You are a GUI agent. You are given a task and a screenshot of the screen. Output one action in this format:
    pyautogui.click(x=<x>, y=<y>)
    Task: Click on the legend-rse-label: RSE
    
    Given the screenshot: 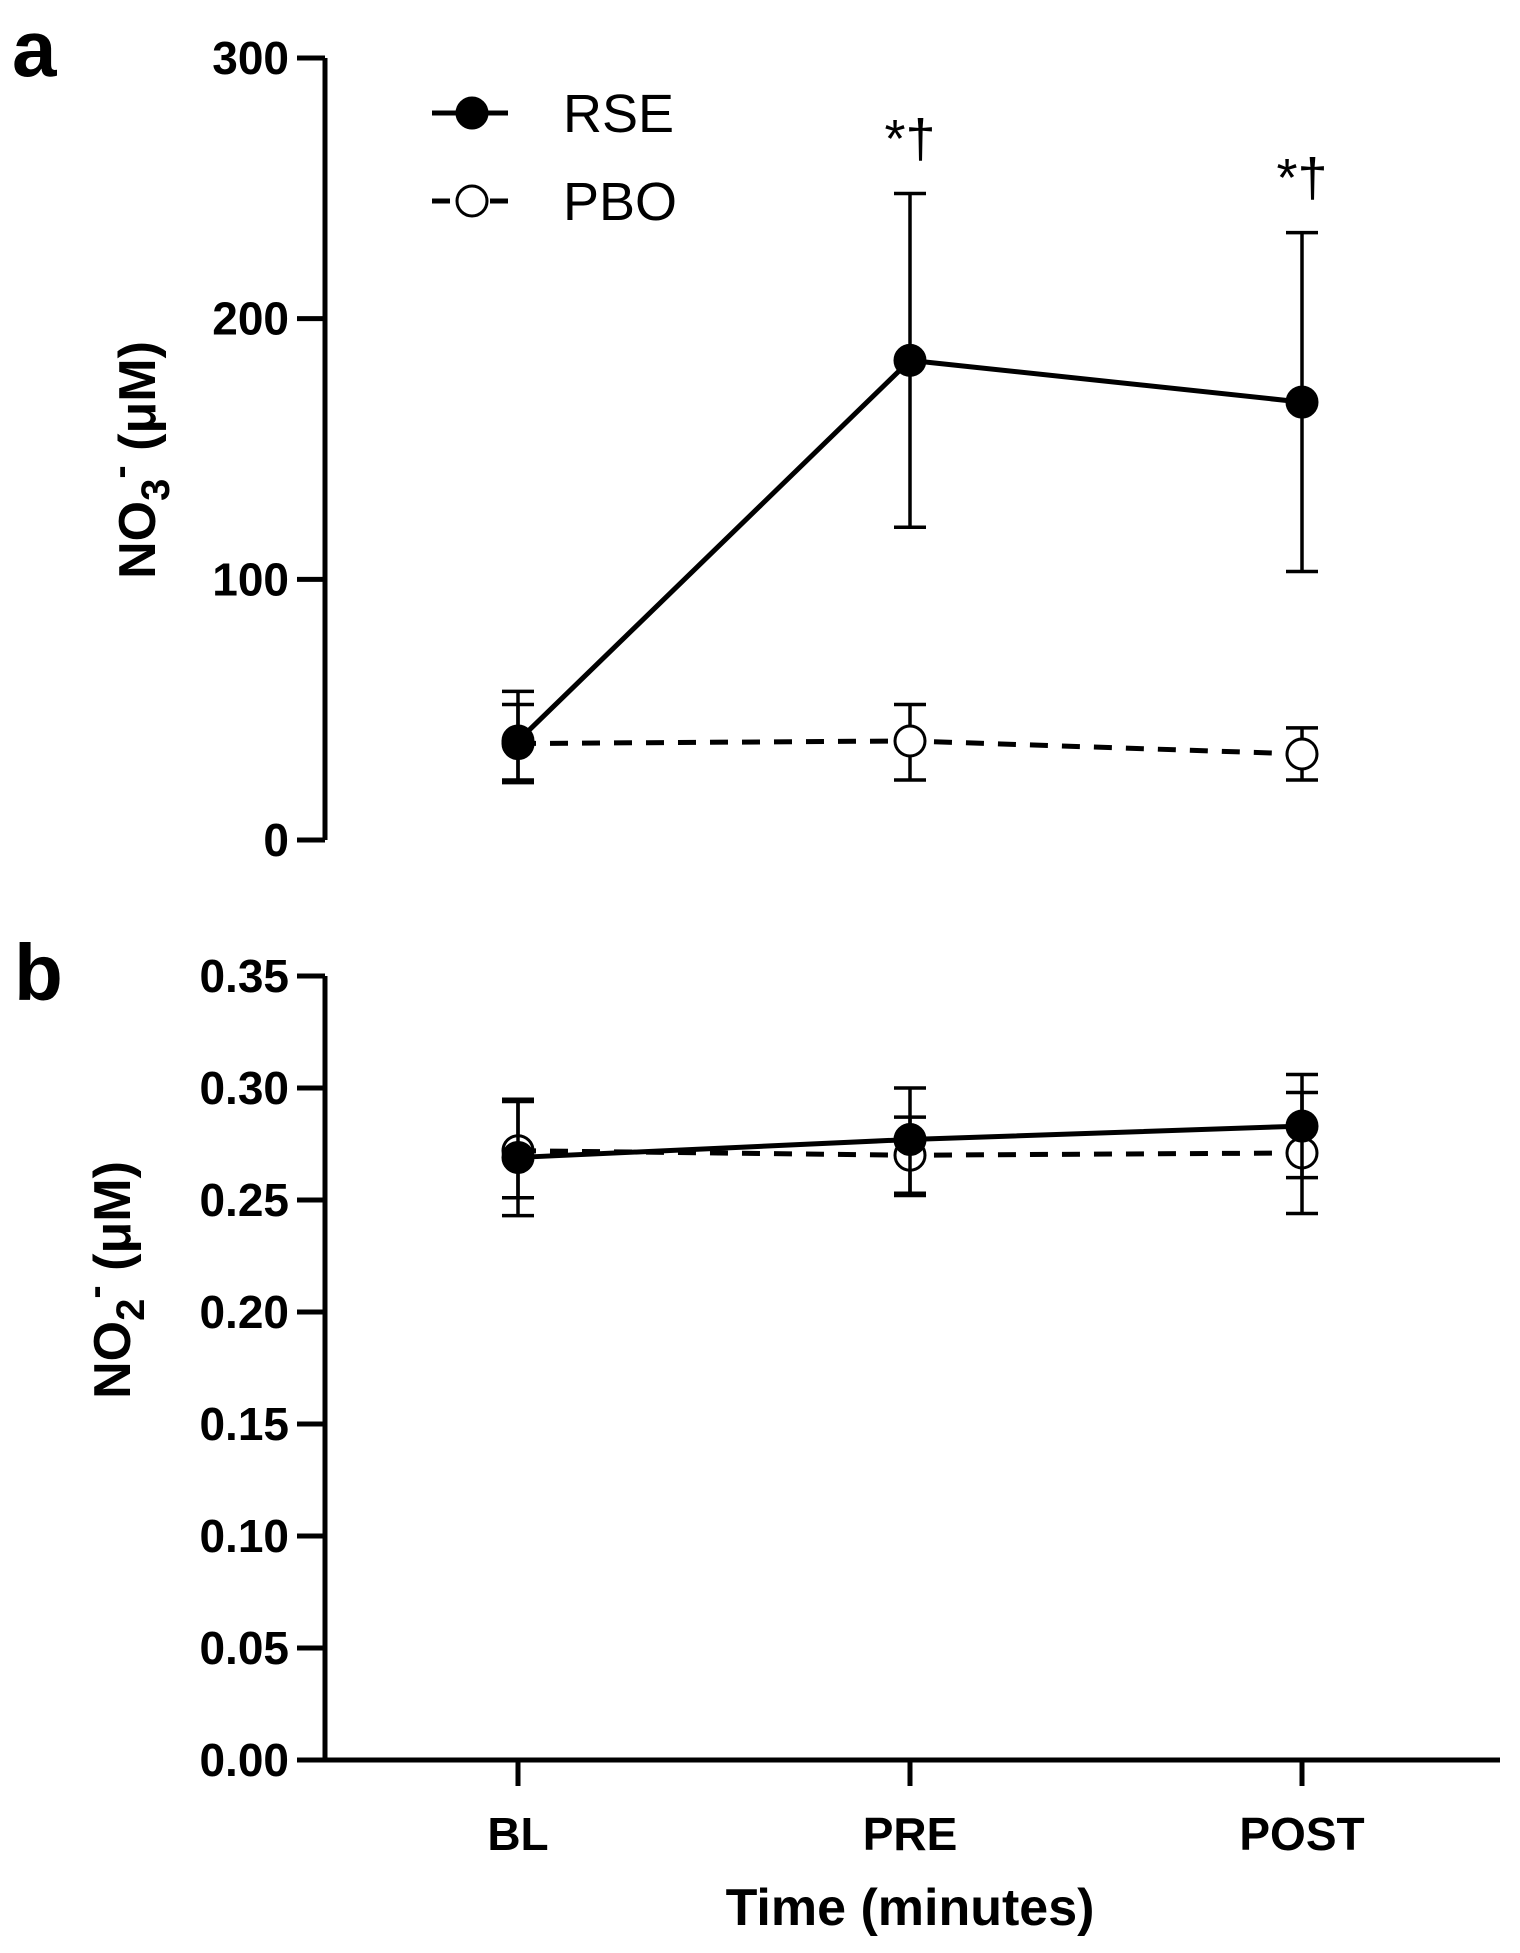 What is the action you would take?
    pyautogui.click(x=618, y=114)
    